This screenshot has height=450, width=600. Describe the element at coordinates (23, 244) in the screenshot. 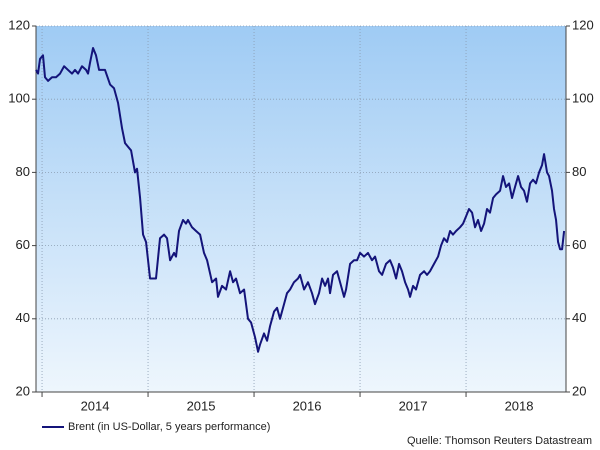

I see `y-tick-label: 60` at that location.